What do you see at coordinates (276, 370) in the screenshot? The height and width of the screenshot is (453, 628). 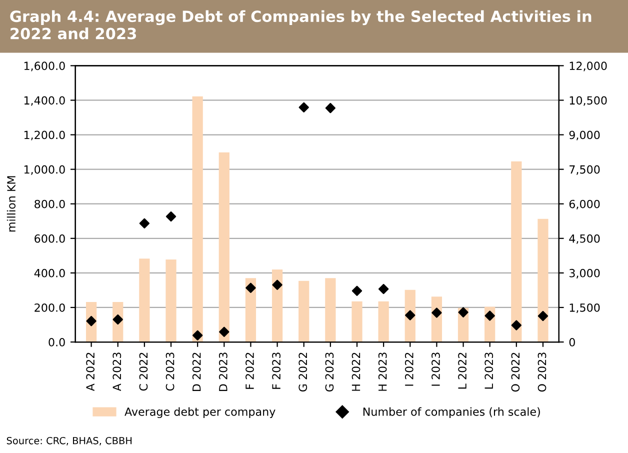 I see `x-tick-label: F 2023` at bounding box center [276, 370].